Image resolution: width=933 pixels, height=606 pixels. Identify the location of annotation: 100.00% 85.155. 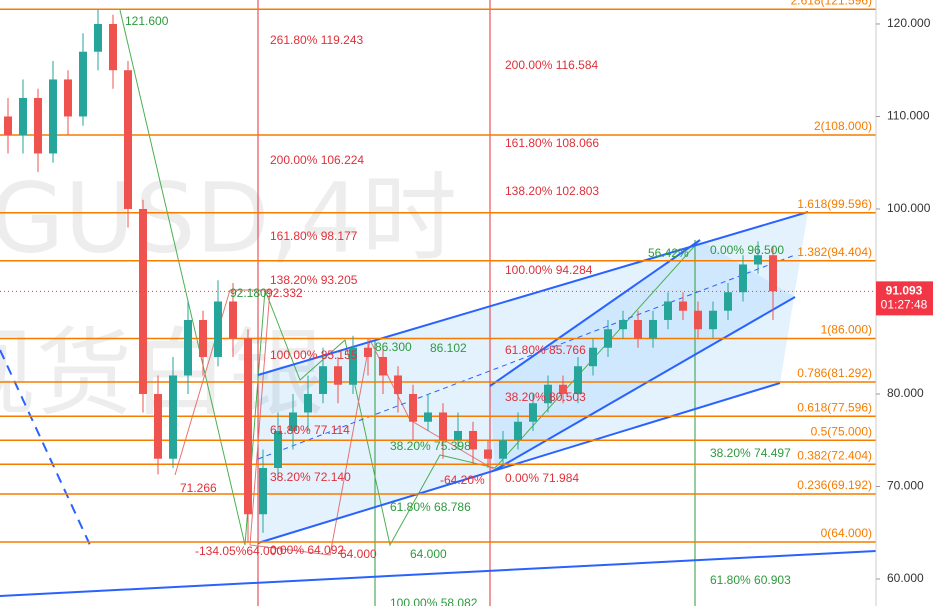
(314, 355).